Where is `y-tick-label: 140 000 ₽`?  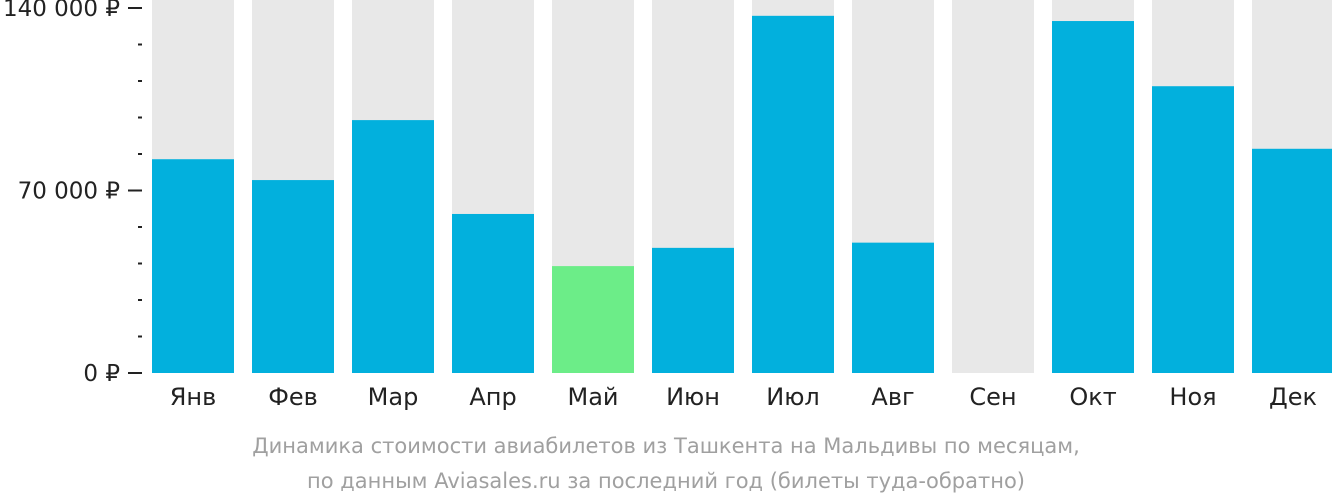
y-tick-label: 140 000 ₽ is located at coordinates (61, 11).